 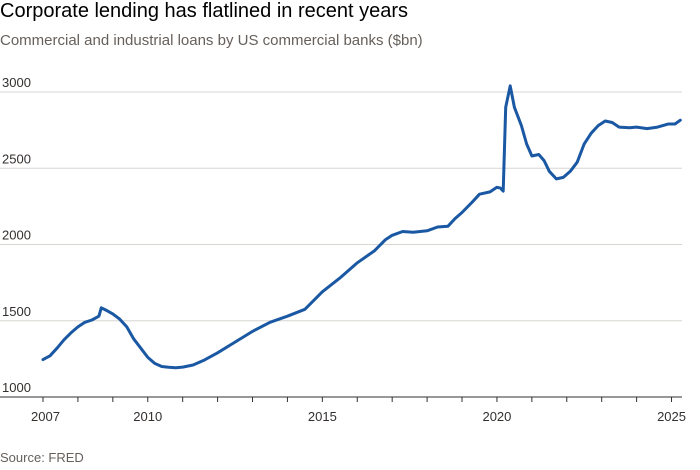 I want to click on x-tick-label: 2007, so click(x=45, y=416).